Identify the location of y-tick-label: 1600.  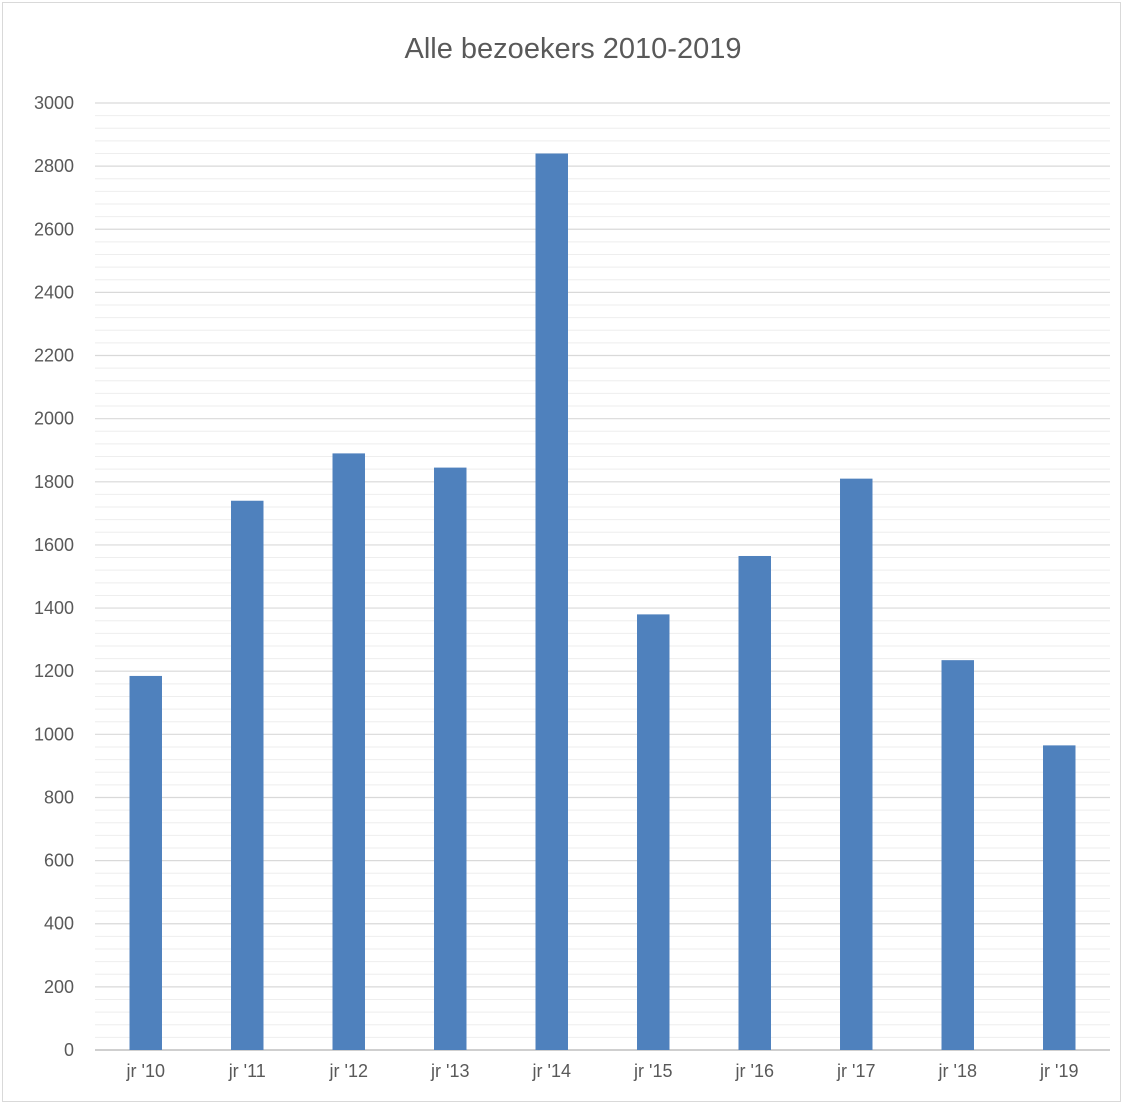
(54, 545).